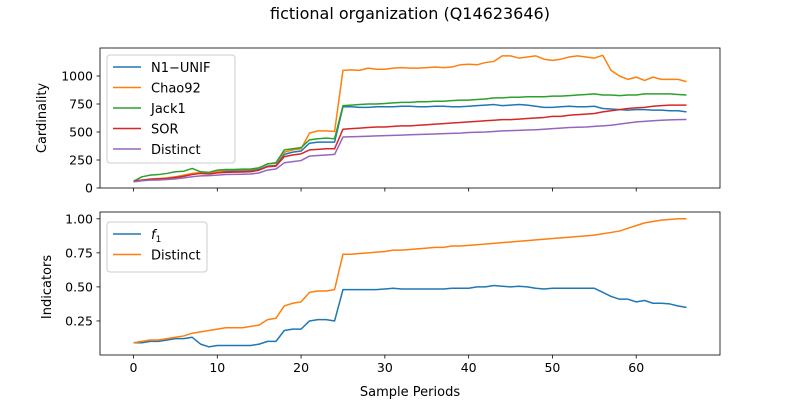 The width and height of the screenshot is (800, 400). I want to click on bottom-y-tick-label: 0.75, so click(79, 252).